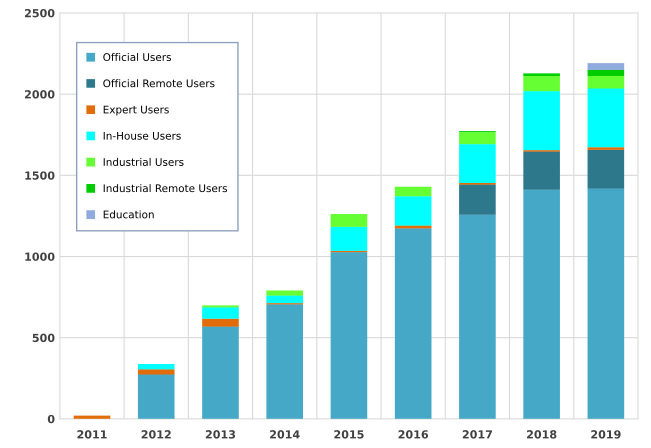 This screenshot has height=448, width=651. What do you see at coordinates (39, 94) in the screenshot?
I see `y-tick-label: 2000` at bounding box center [39, 94].